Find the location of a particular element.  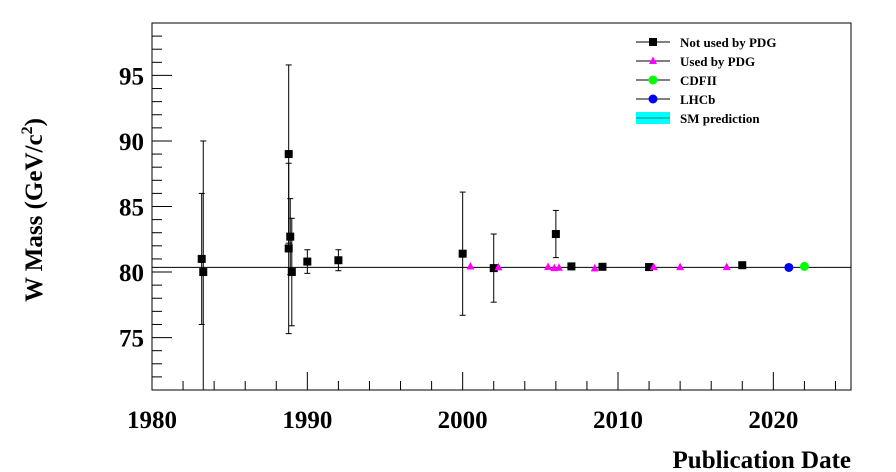

legend-item: LHCb is located at coordinates (675, 99).